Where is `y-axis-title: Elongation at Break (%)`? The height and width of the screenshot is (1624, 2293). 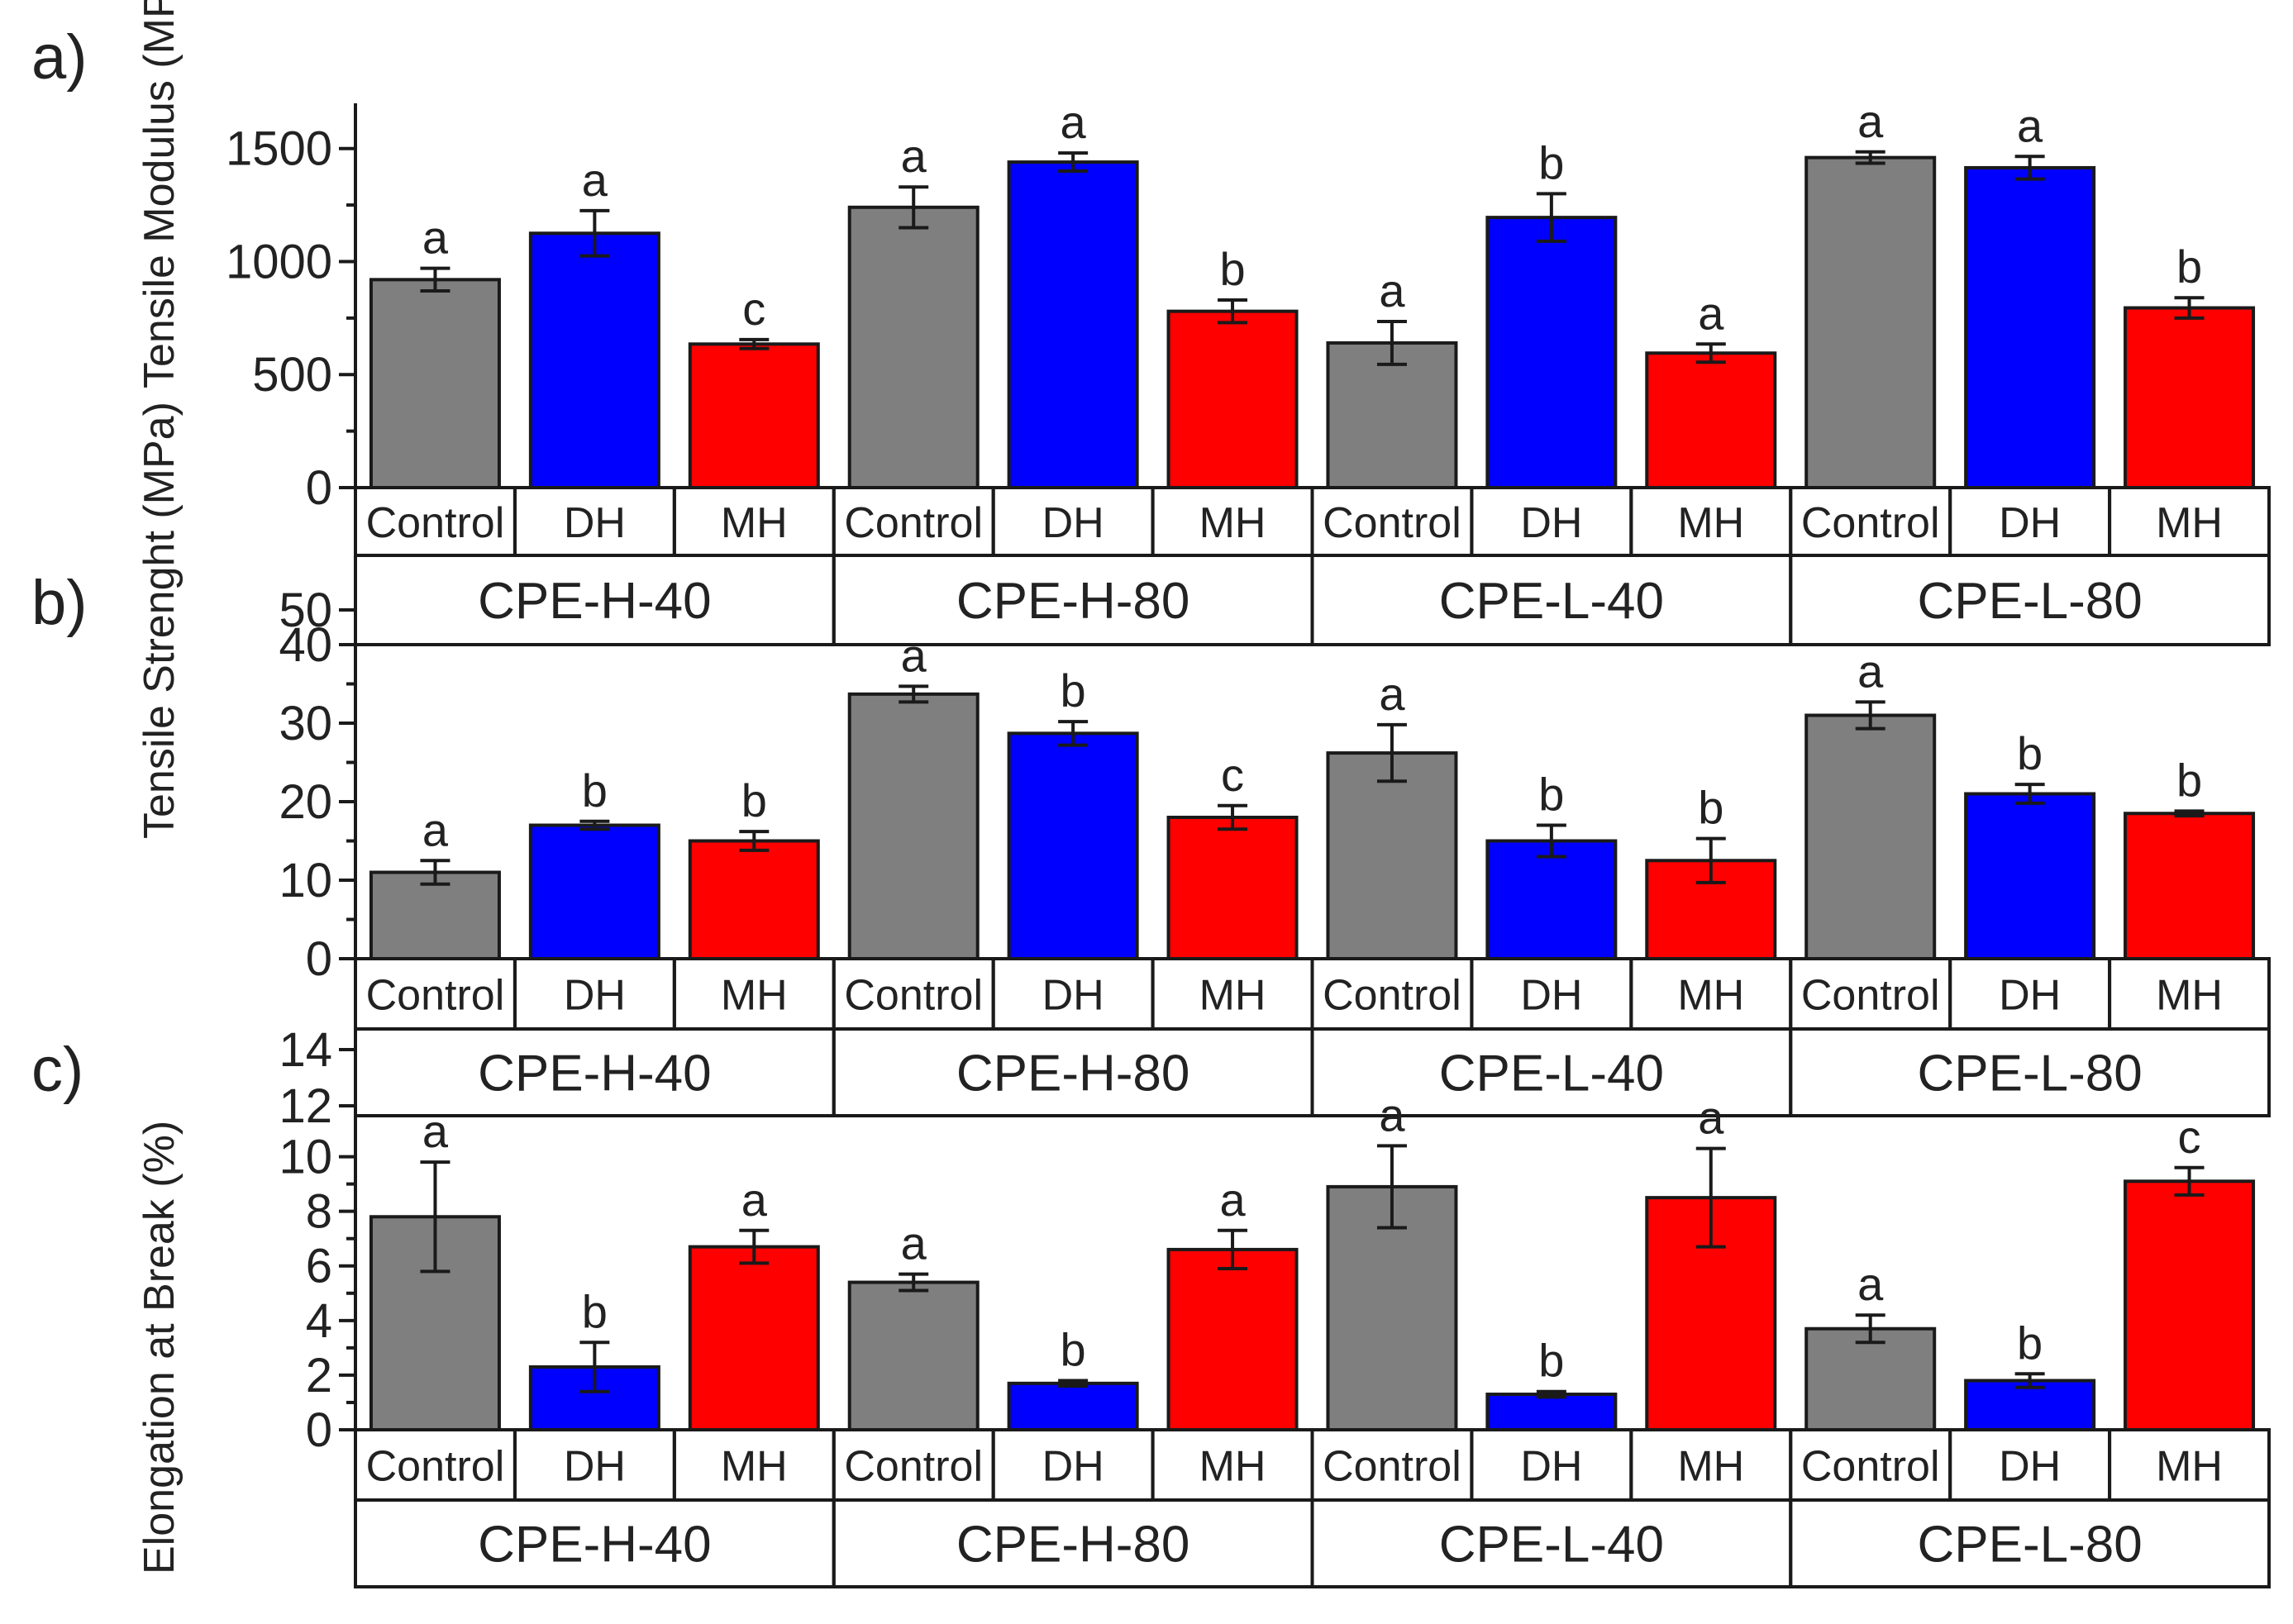
y-axis-title: Elongation at Break (%) is located at coordinates (160, 1347).